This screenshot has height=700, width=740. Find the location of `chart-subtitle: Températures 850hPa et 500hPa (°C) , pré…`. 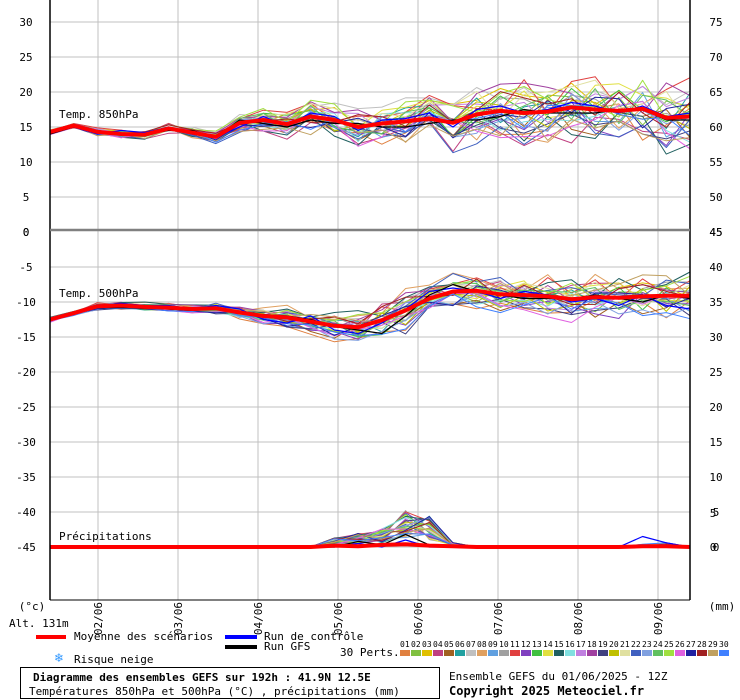

chart-subtitle: Températures 850hPa et 500hPa (°C) , pré… is located at coordinates (214, 691).